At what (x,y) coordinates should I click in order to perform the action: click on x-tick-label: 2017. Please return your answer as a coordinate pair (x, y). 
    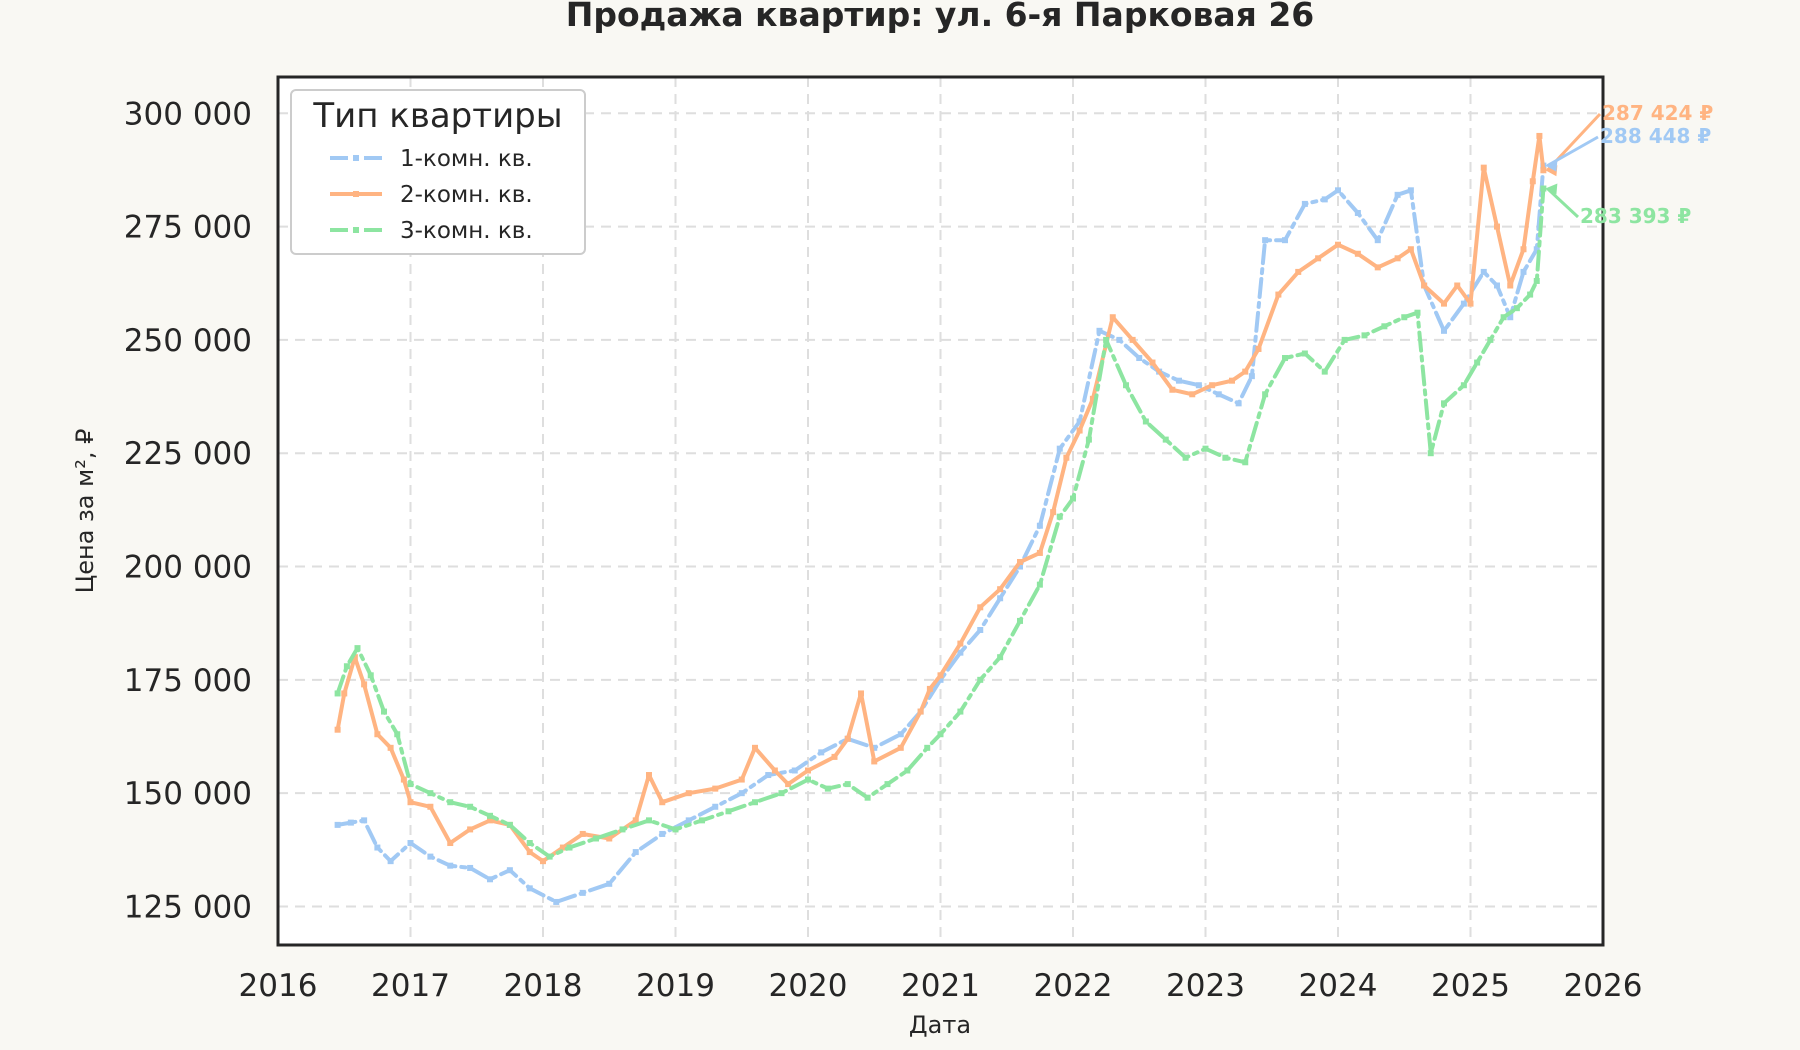
    Looking at the image, I should click on (410, 986).